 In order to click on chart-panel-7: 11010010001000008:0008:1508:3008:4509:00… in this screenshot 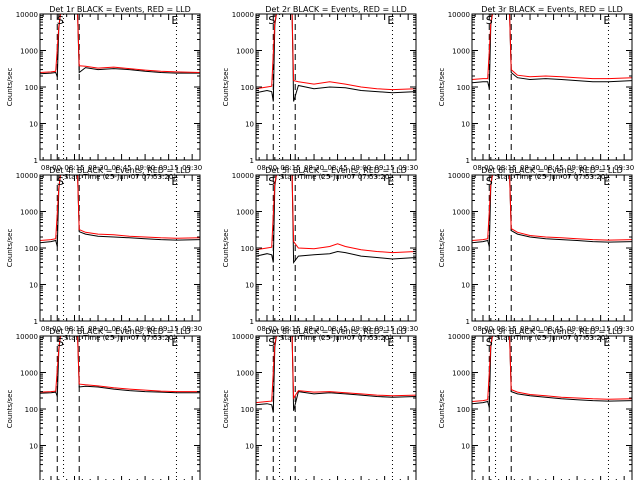, I will do `click(103, 403)`.